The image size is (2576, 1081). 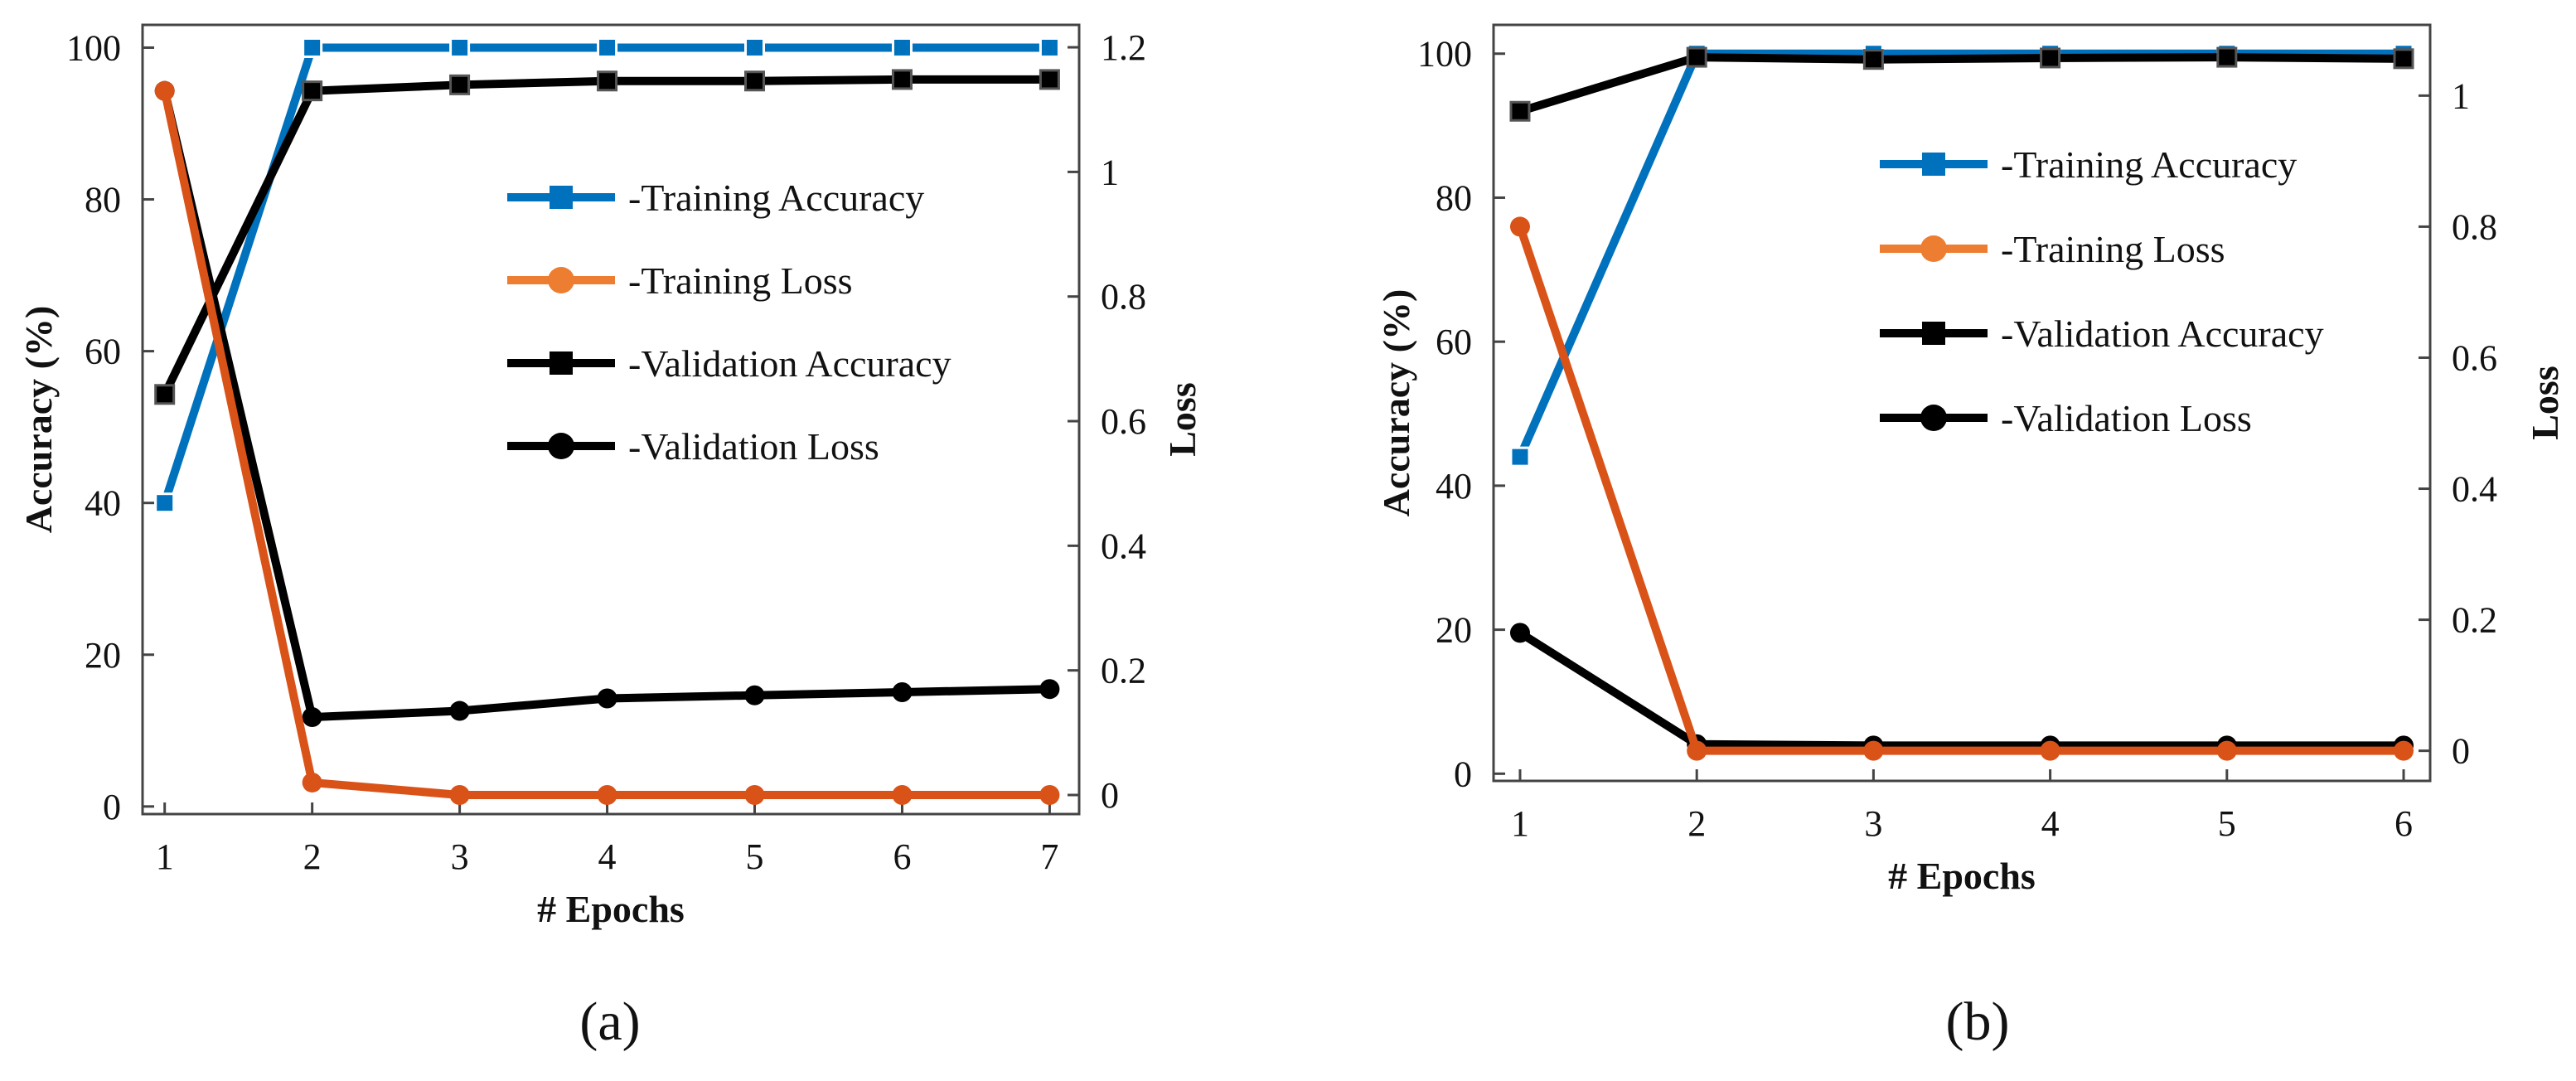 I want to click on panel-a-ytick-right-label: 1, so click(x=1110, y=172).